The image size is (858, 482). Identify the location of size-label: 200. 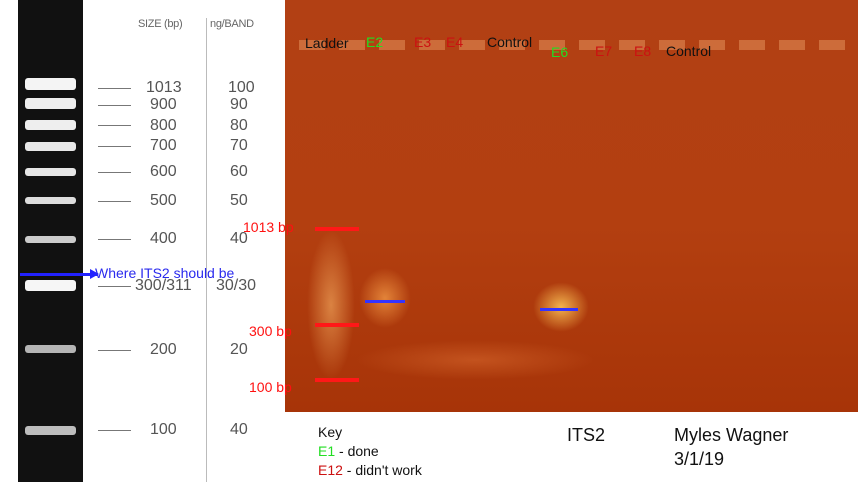
(163, 349).